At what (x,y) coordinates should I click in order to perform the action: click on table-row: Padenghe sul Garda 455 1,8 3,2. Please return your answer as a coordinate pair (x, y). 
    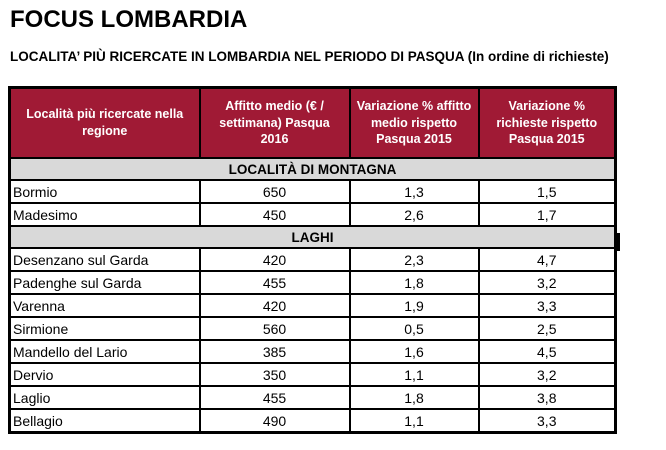
    Looking at the image, I should click on (312, 282).